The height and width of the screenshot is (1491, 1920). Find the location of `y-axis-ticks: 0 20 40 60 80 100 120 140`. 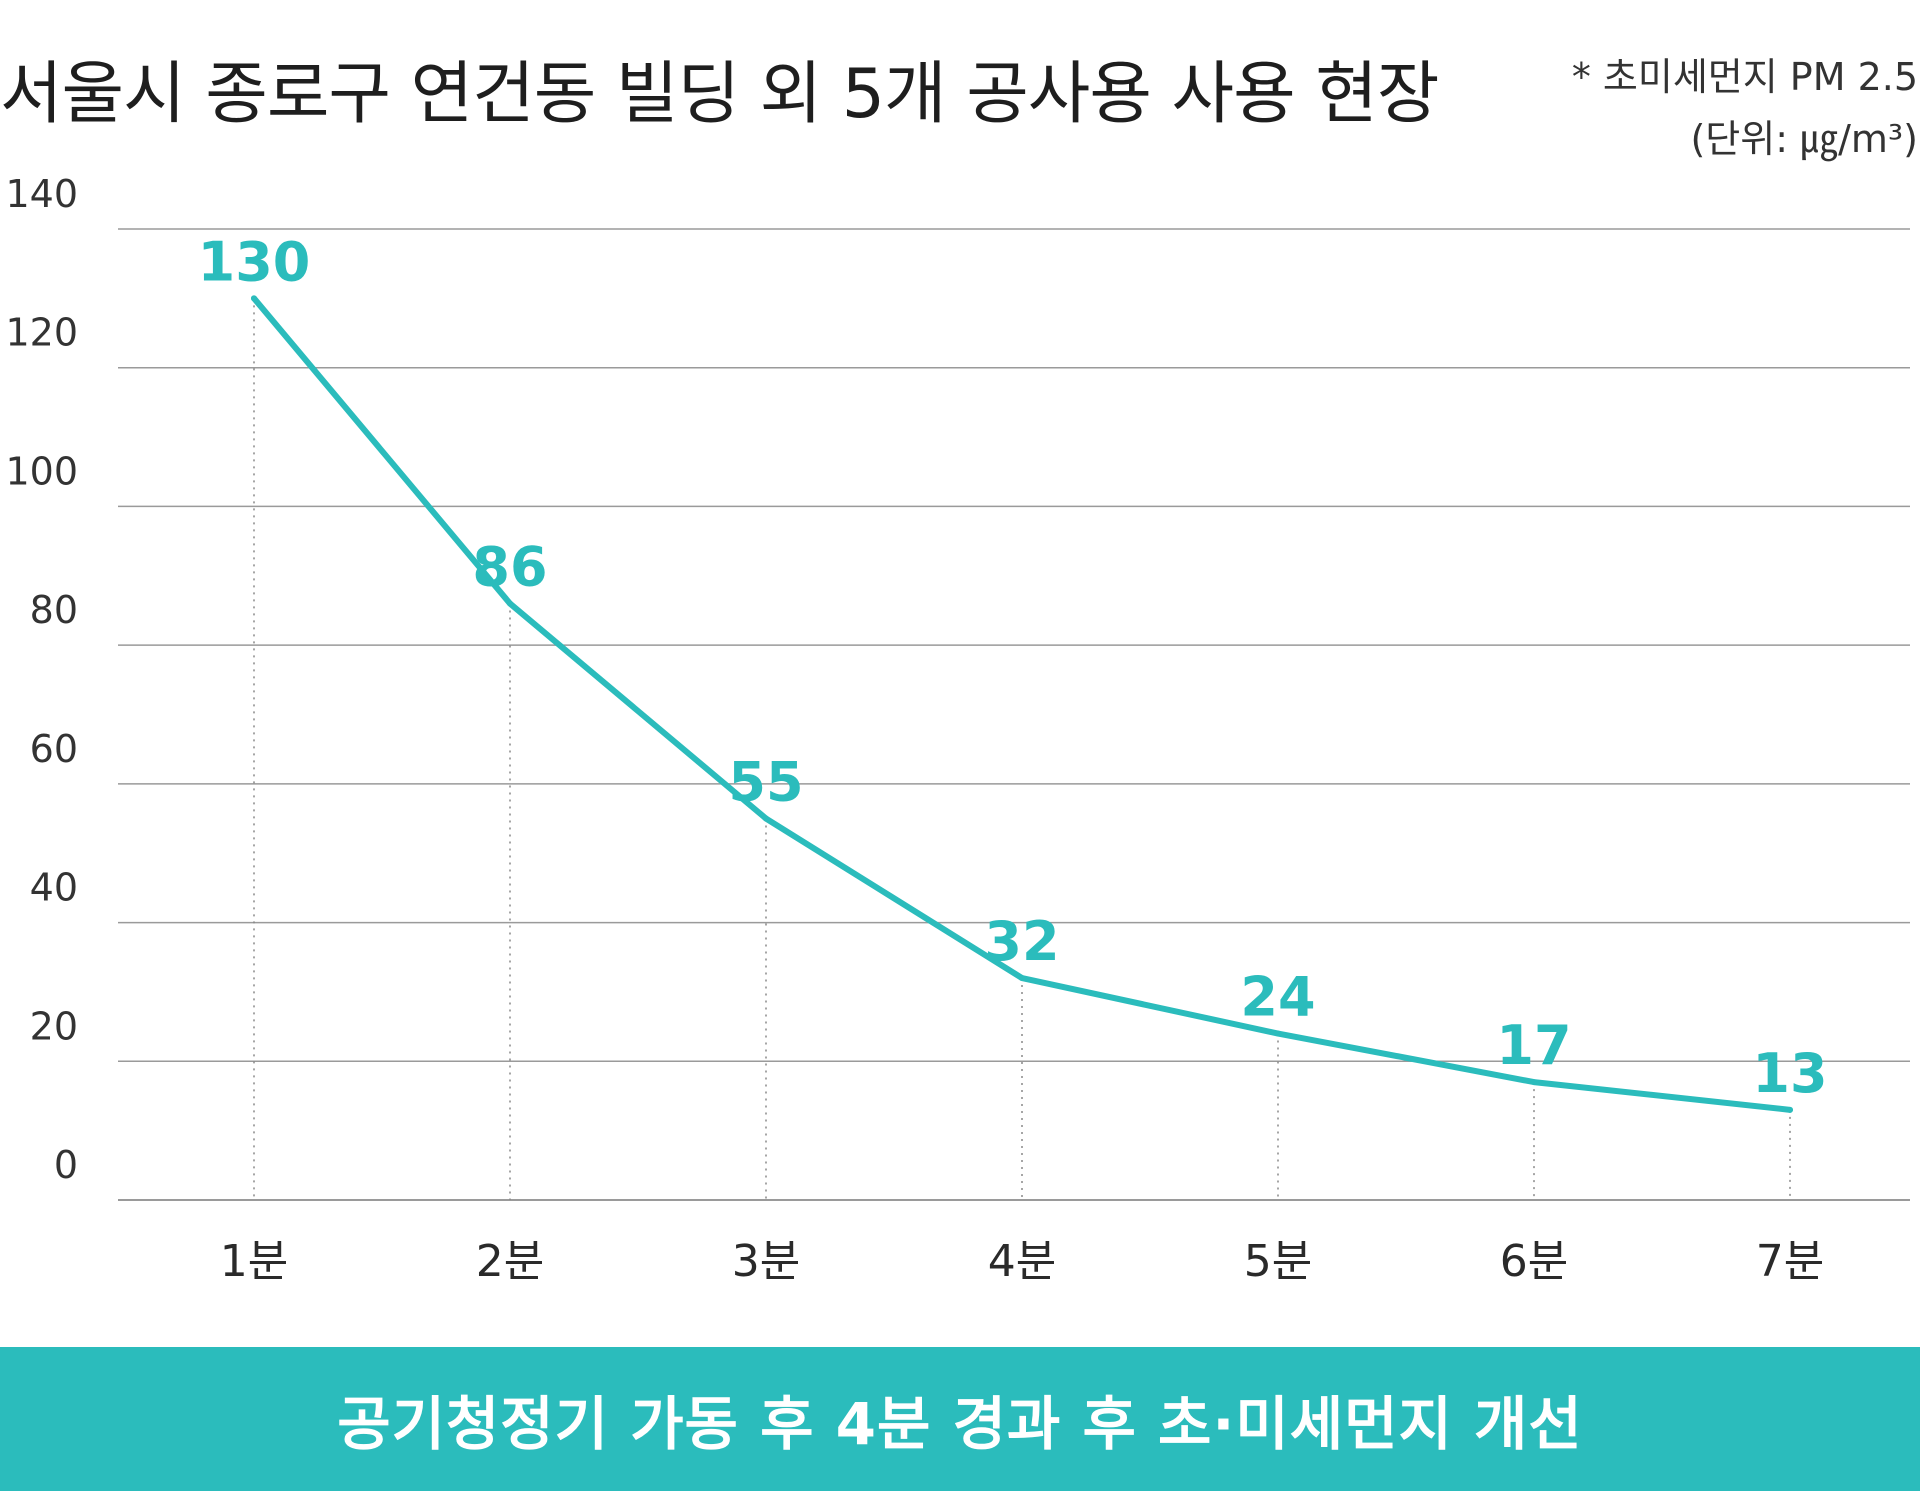

y-axis-ticks: 0 20 40 60 80 100 120 140 is located at coordinates (41, 679).